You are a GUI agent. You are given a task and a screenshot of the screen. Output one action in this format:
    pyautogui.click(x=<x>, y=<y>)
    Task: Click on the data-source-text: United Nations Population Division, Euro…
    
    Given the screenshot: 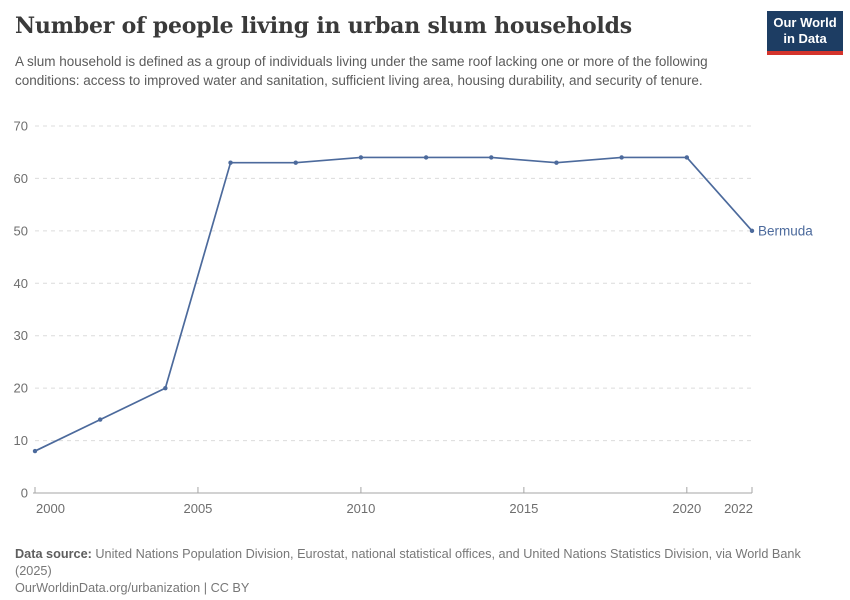 What is the action you would take?
    pyautogui.click(x=446, y=553)
    